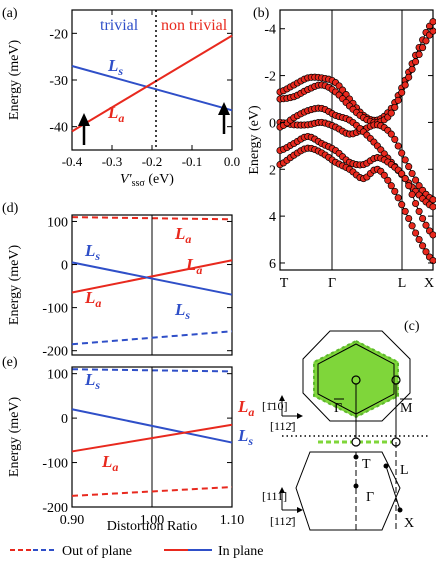 This screenshot has height=562, width=436. What do you see at coordinates (356, 486) in the screenshot?
I see `gamma-point` at bounding box center [356, 486].